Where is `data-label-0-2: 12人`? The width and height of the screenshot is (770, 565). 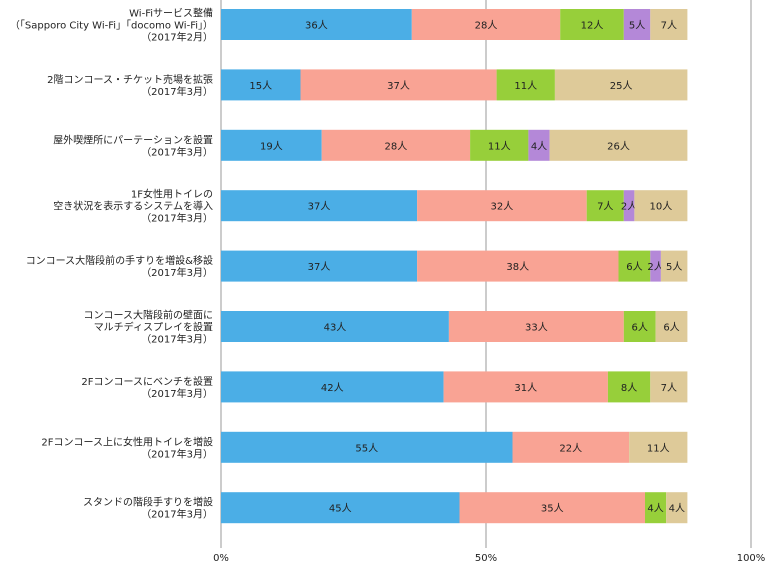
data-label-0-2: 12人 is located at coordinates (592, 26).